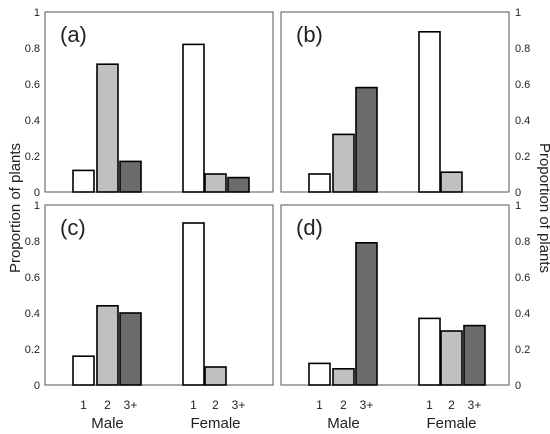 The width and height of the screenshot is (550, 434). What do you see at coordinates (309, 34) in the screenshot?
I see `panel-label: (b)` at bounding box center [309, 34].